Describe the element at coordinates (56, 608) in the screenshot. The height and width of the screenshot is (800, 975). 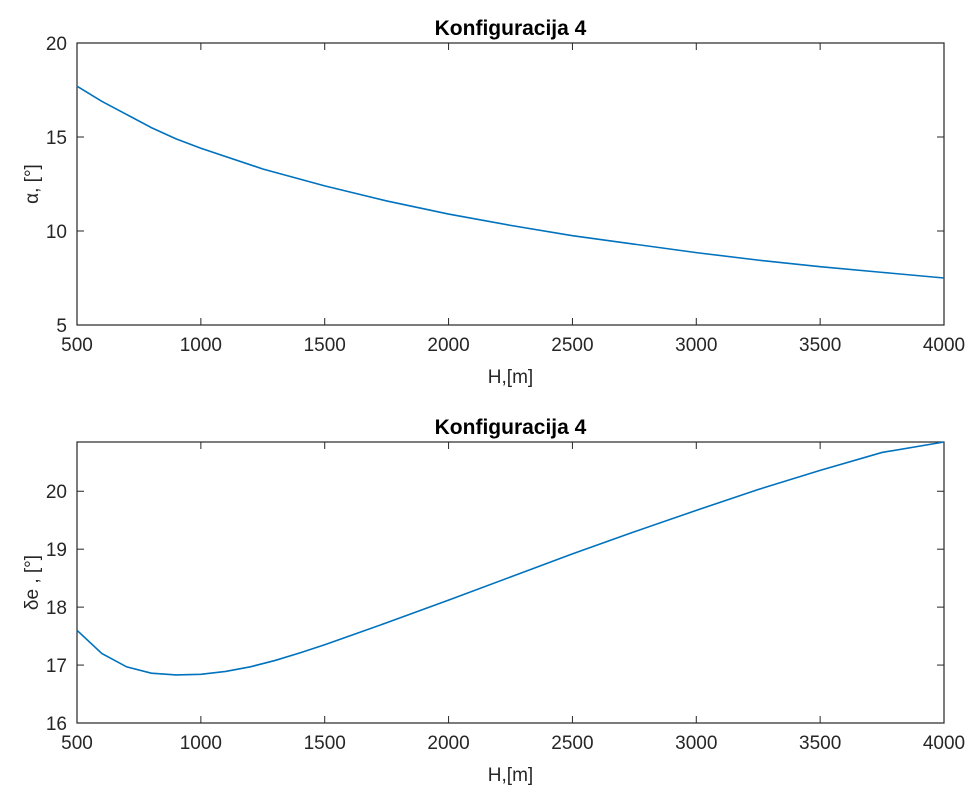
I see `y-tick-label: 18` at that location.